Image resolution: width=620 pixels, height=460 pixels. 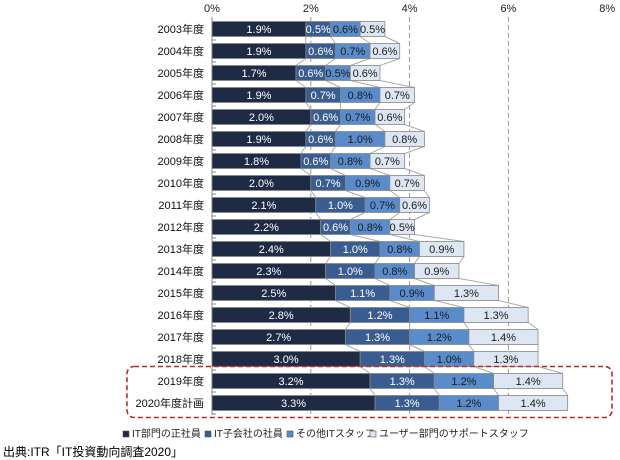 What do you see at coordinates (291, 382) in the screenshot?
I see `data-label: 3.2%` at bounding box center [291, 382].